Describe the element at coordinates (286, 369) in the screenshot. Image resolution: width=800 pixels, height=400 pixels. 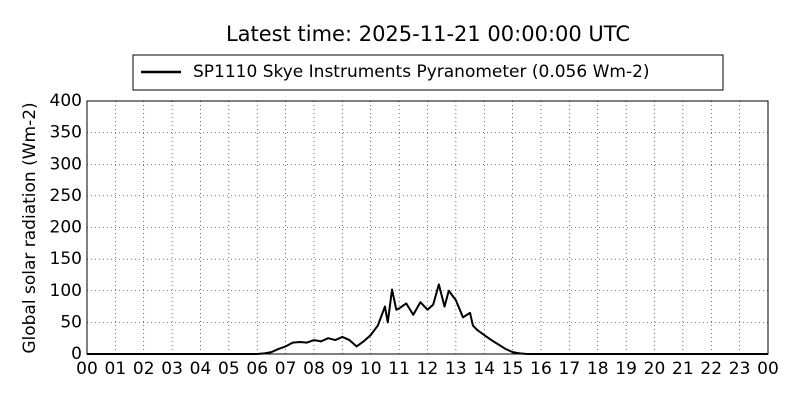
I see `x-tick-label: 07` at that location.